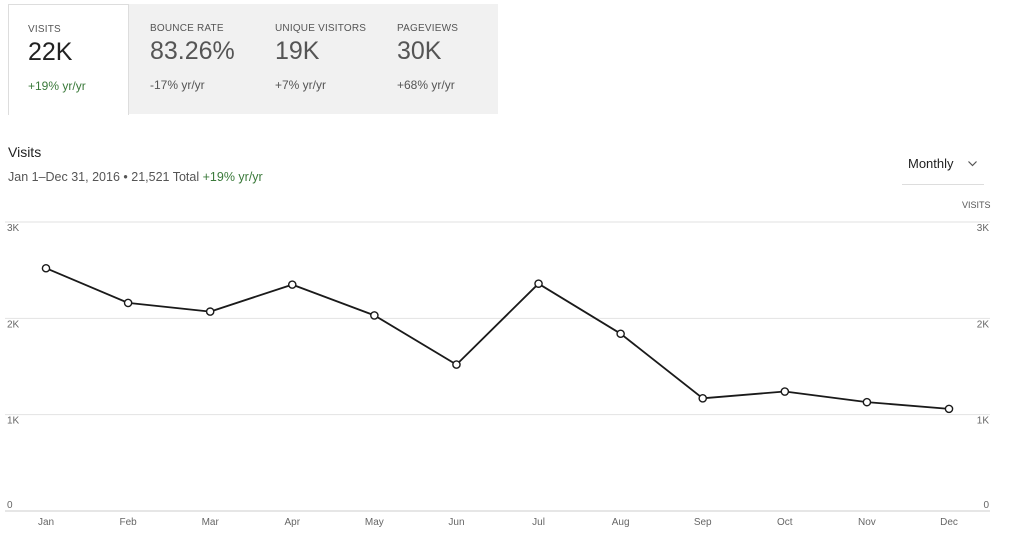  What do you see at coordinates (46, 522) in the screenshot?
I see `x-tick-jan: Jan` at bounding box center [46, 522].